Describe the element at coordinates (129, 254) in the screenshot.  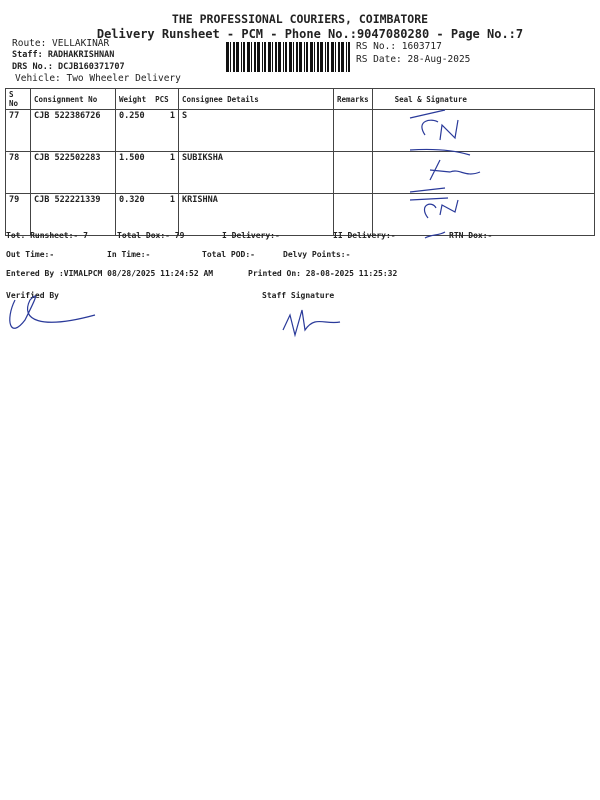
I see `in-time: In Time:-` at that location.